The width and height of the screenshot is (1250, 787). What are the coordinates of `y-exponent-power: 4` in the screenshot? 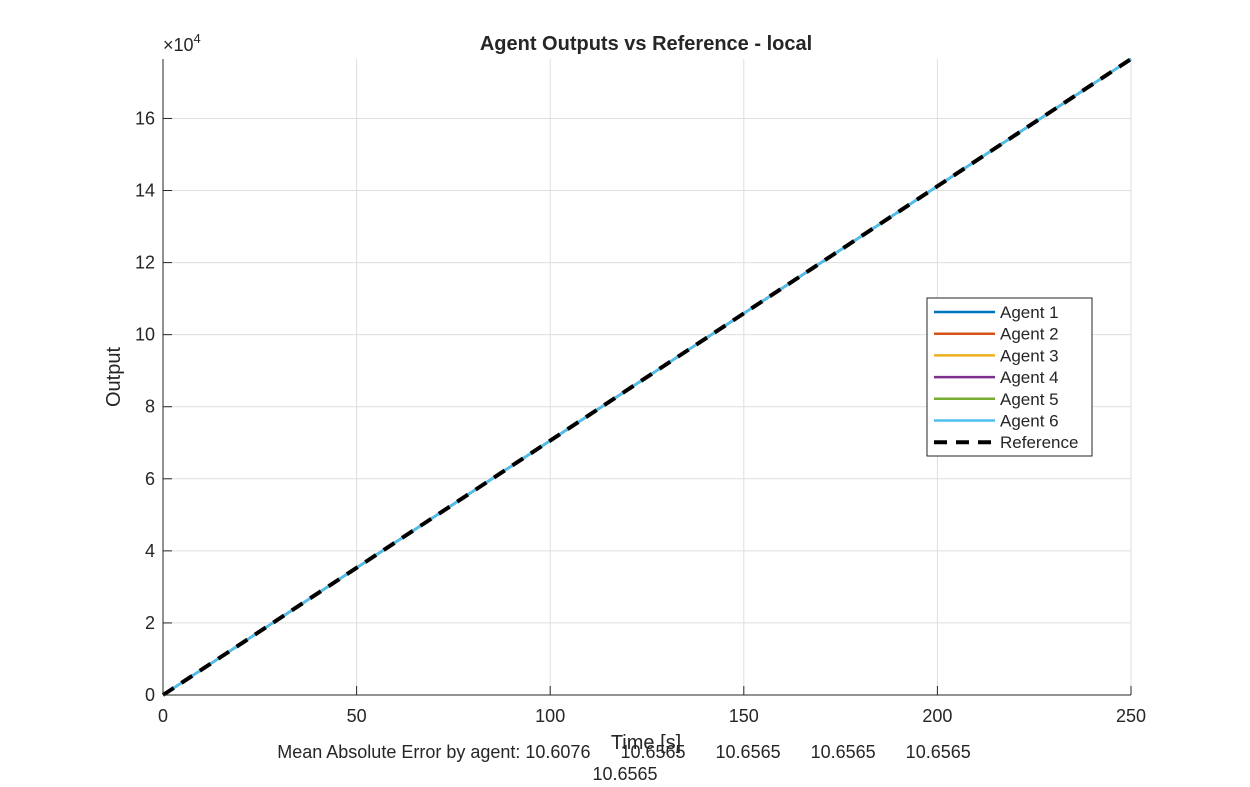 It's located at (197, 38).